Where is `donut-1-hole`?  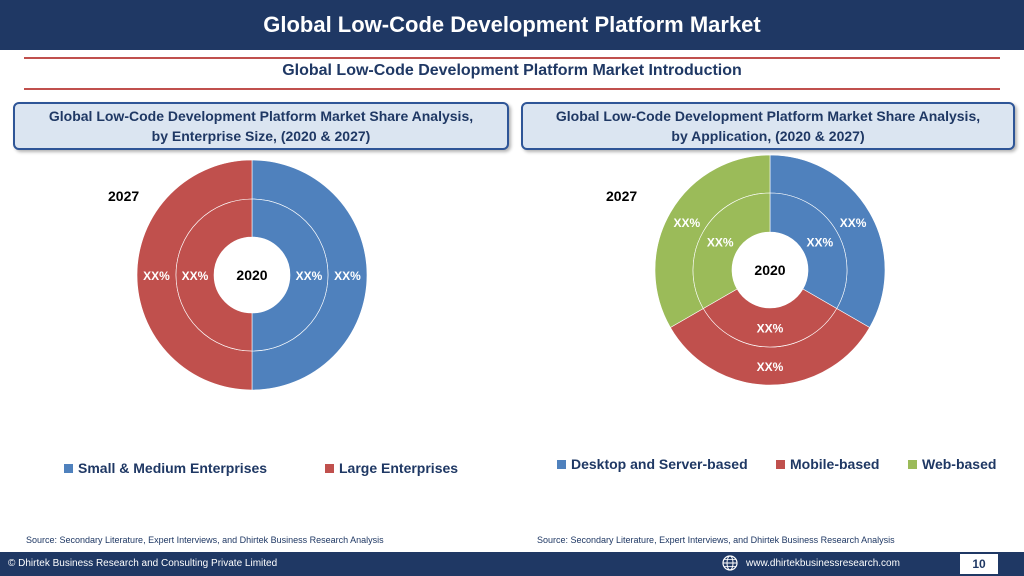 donut-1-hole is located at coordinates (770, 270).